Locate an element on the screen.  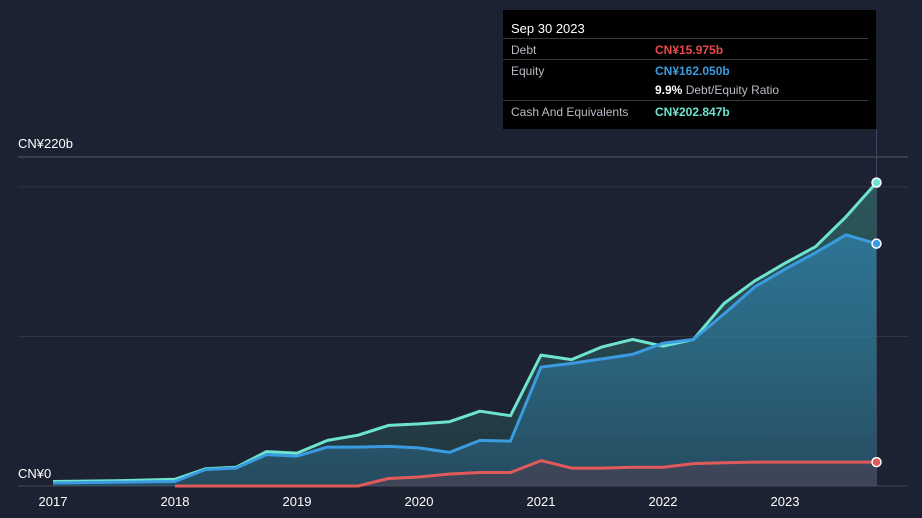
equity-end-marker is located at coordinates (876, 243).